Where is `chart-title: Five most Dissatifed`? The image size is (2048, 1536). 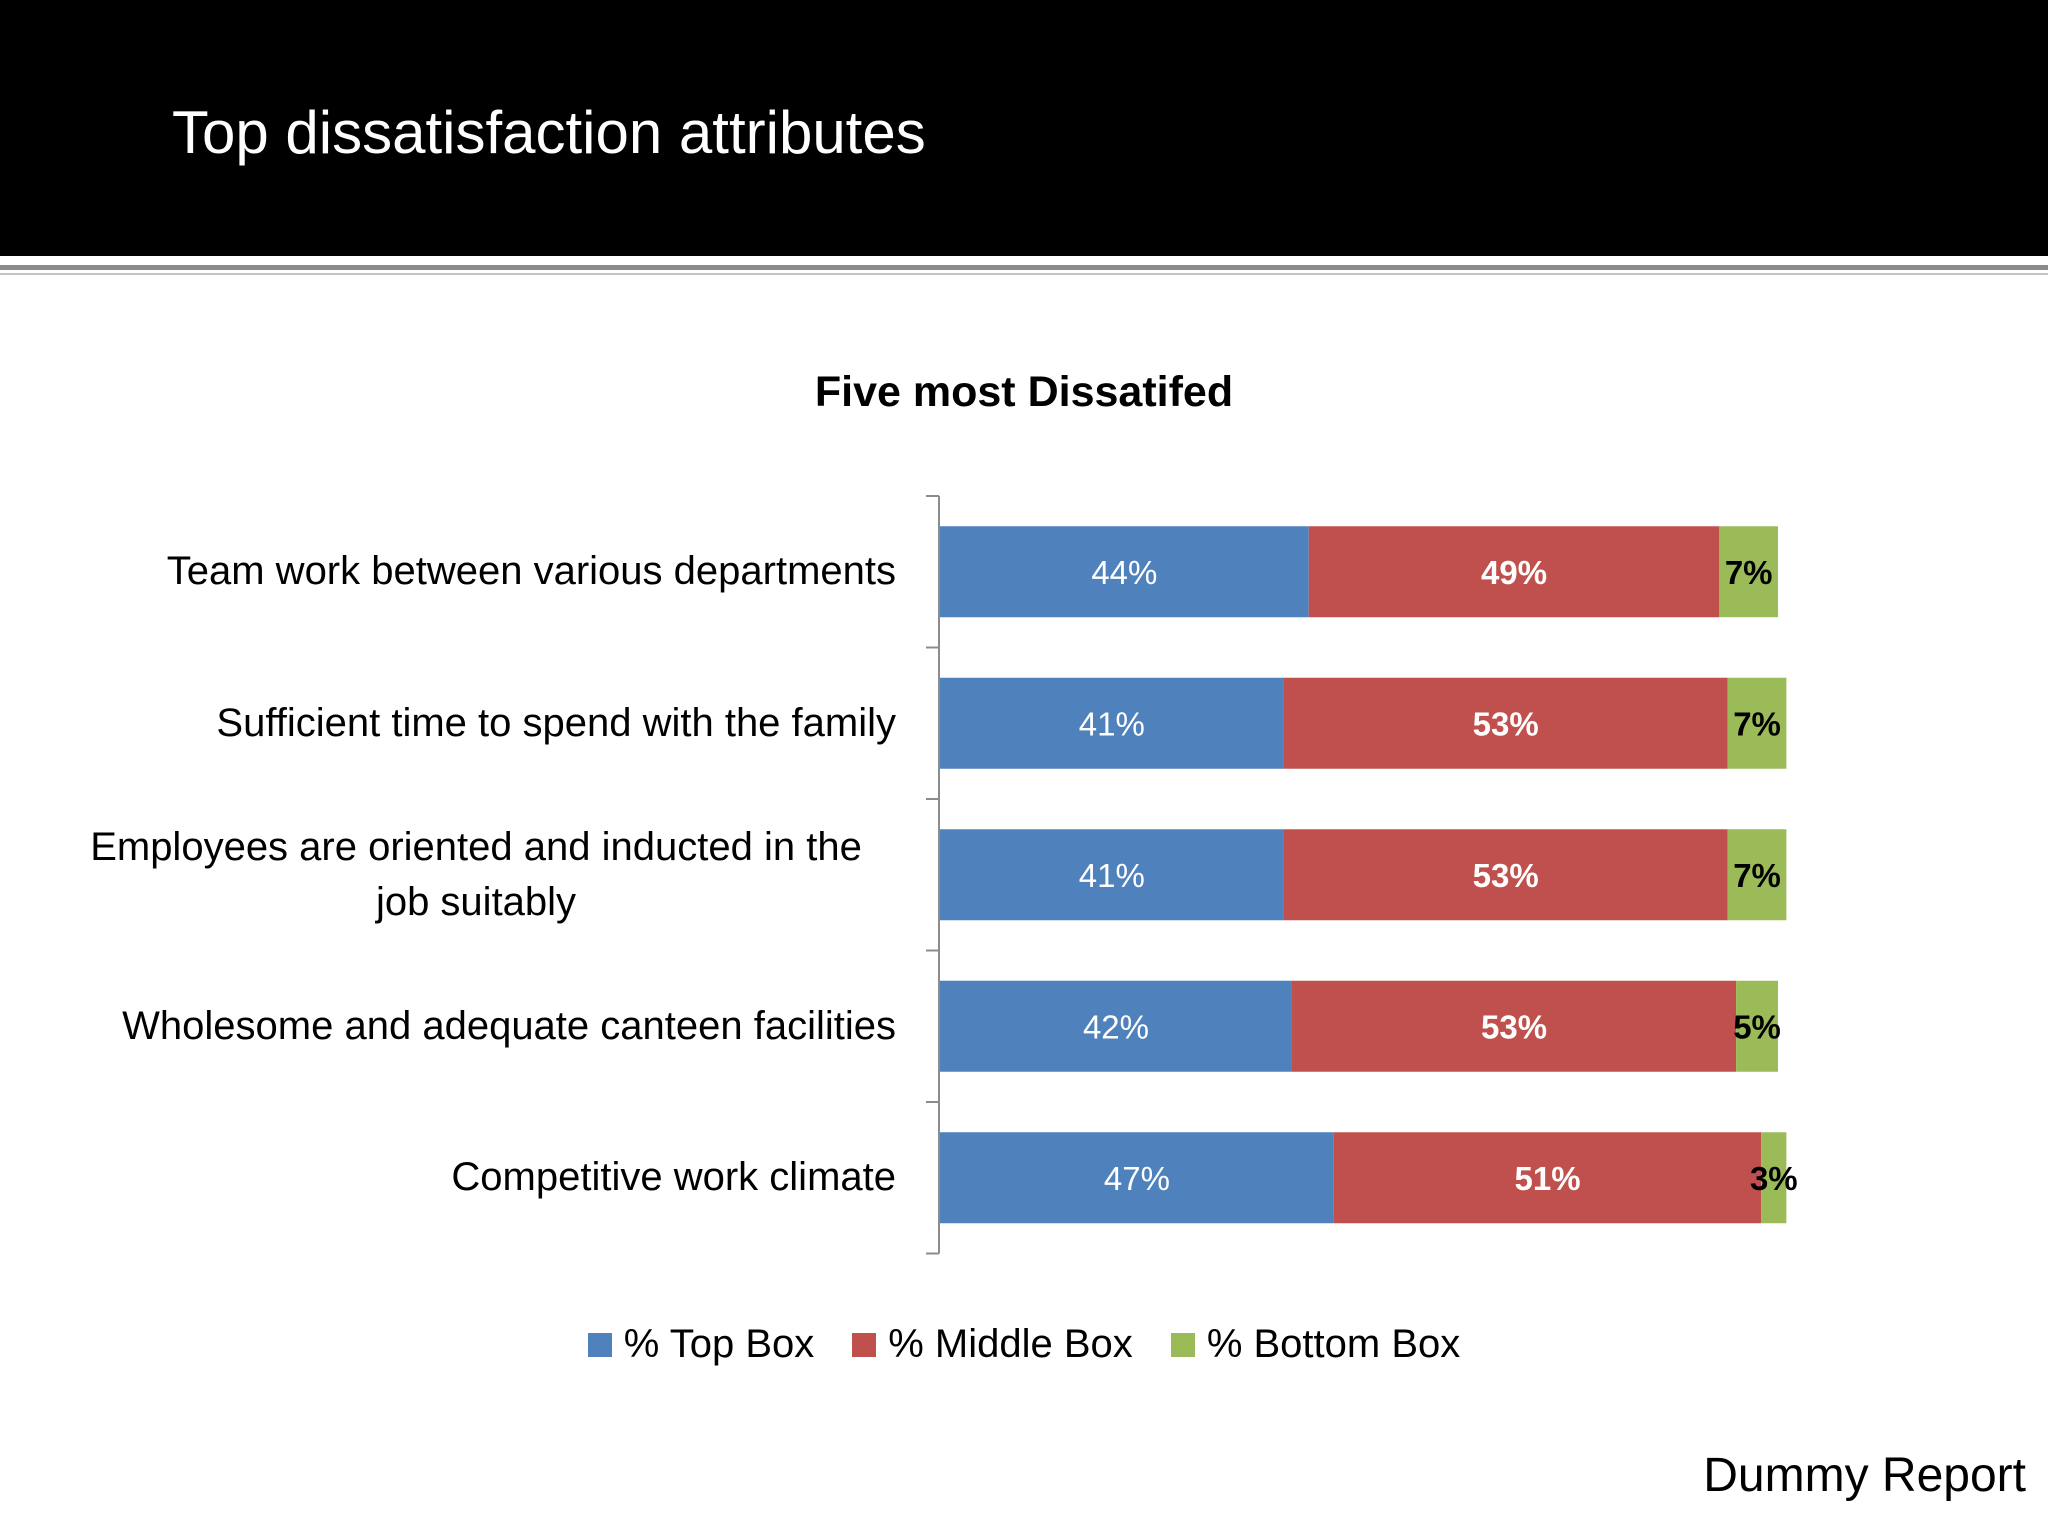 chart-title: Five most Dissatifed is located at coordinates (1024, 392).